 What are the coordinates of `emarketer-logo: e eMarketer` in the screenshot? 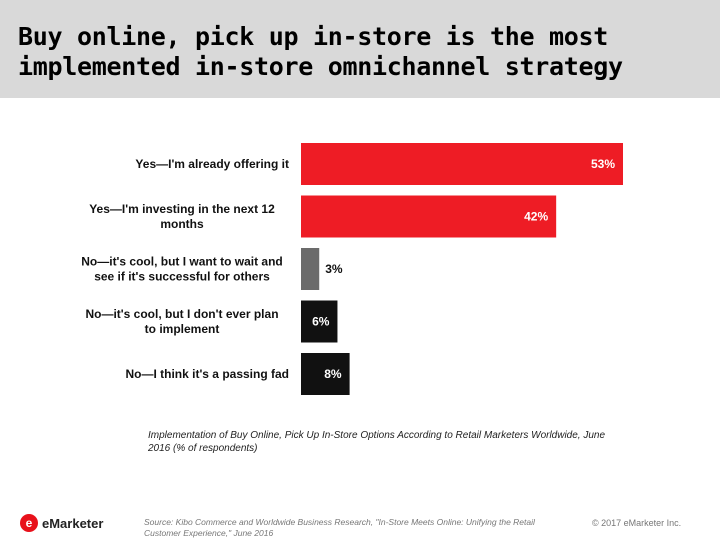 It's located at (61, 523).